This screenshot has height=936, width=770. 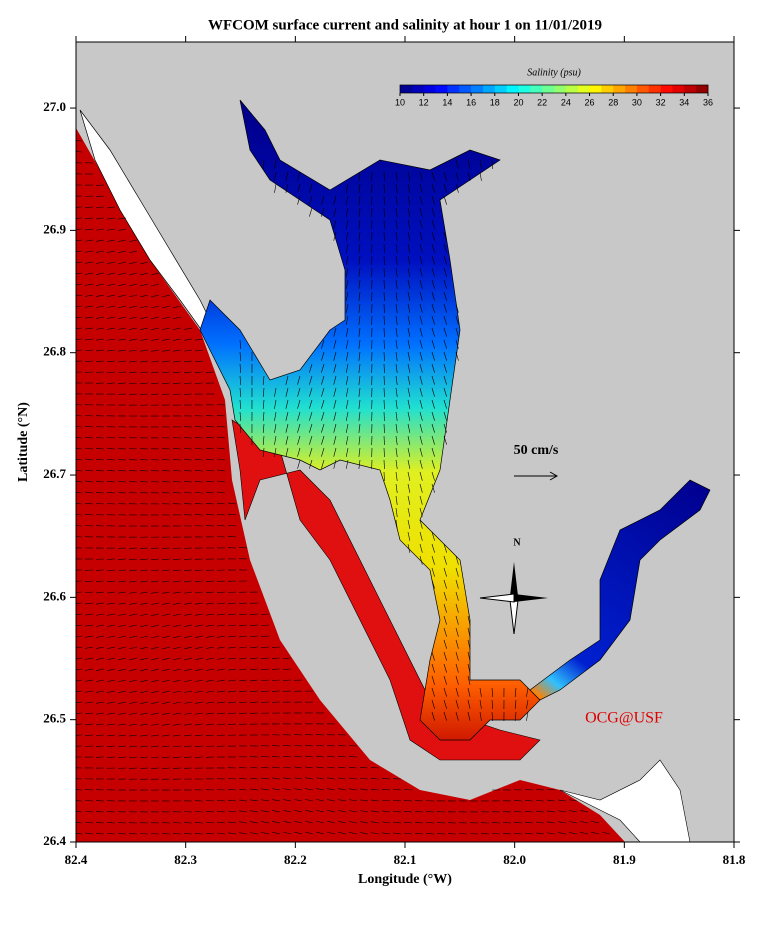 What do you see at coordinates (595, 89) in the screenshot?
I see `colorbar-cell` at bounding box center [595, 89].